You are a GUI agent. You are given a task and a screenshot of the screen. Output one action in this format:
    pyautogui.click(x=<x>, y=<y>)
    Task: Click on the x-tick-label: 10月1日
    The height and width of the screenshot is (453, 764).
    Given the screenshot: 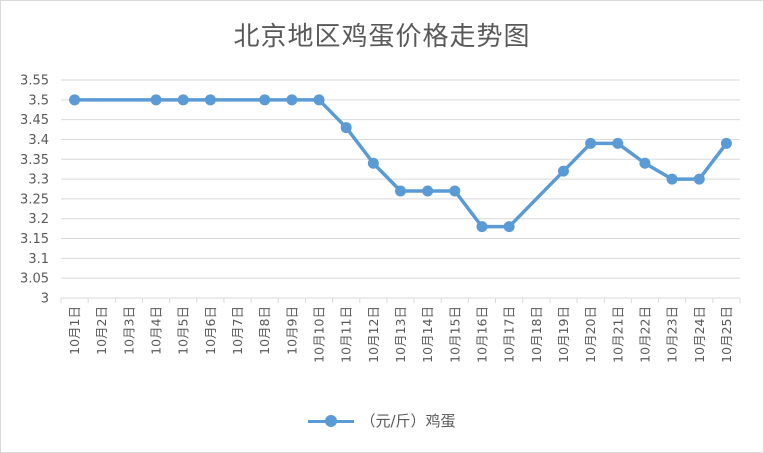 What is the action you would take?
    pyautogui.click(x=74, y=330)
    